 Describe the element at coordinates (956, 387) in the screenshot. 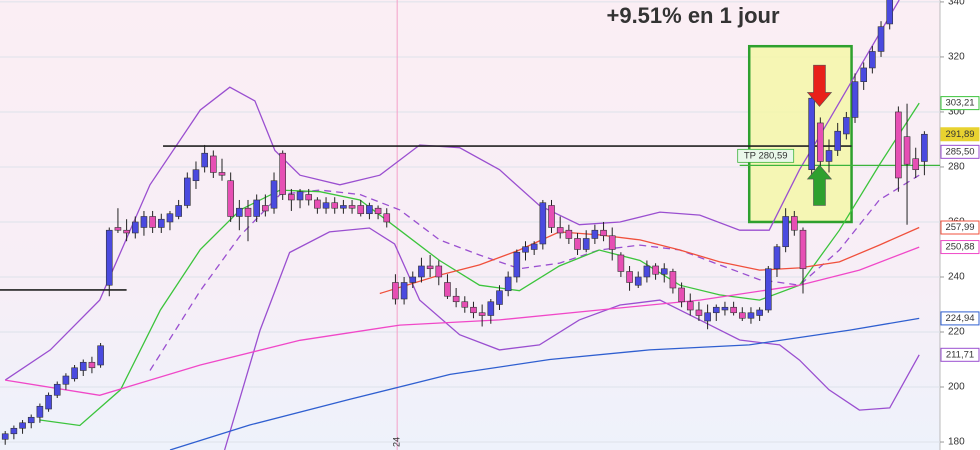

I see `y-tick-label: 200` at that location.